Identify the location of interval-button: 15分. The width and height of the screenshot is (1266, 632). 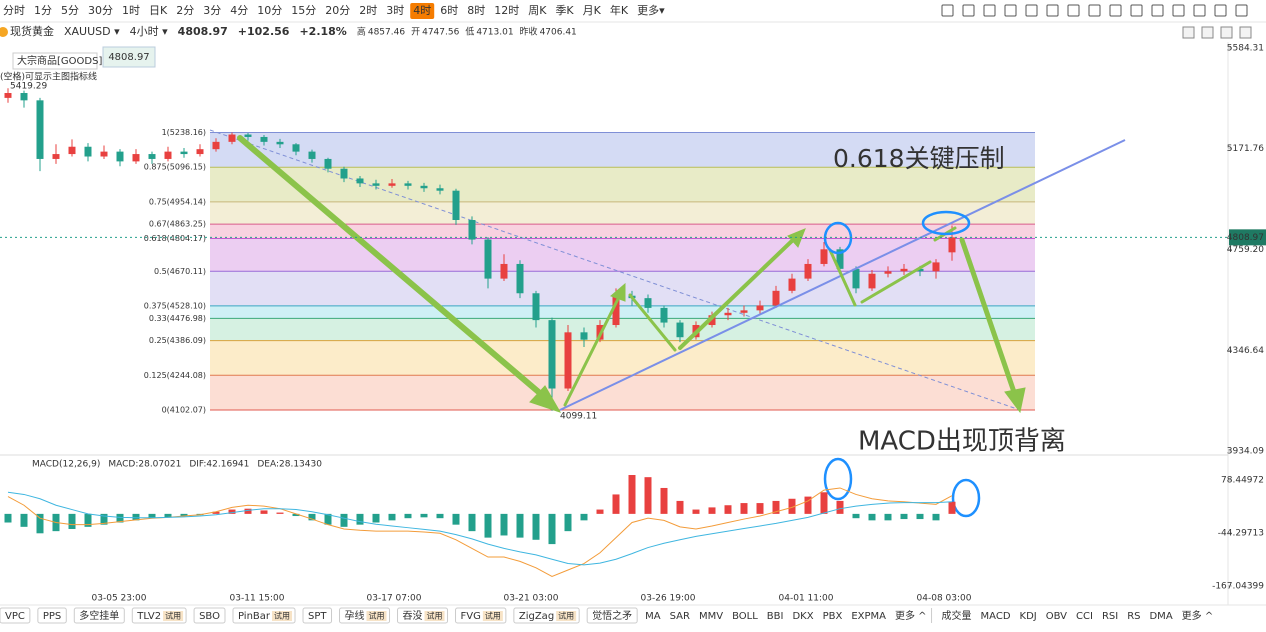
(303, 10).